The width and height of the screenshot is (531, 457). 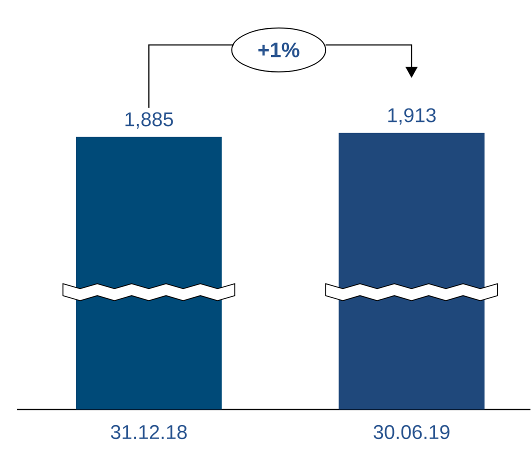 What do you see at coordinates (412, 431) in the screenshot?
I see `x-tick-label: 30.06.19` at bounding box center [412, 431].